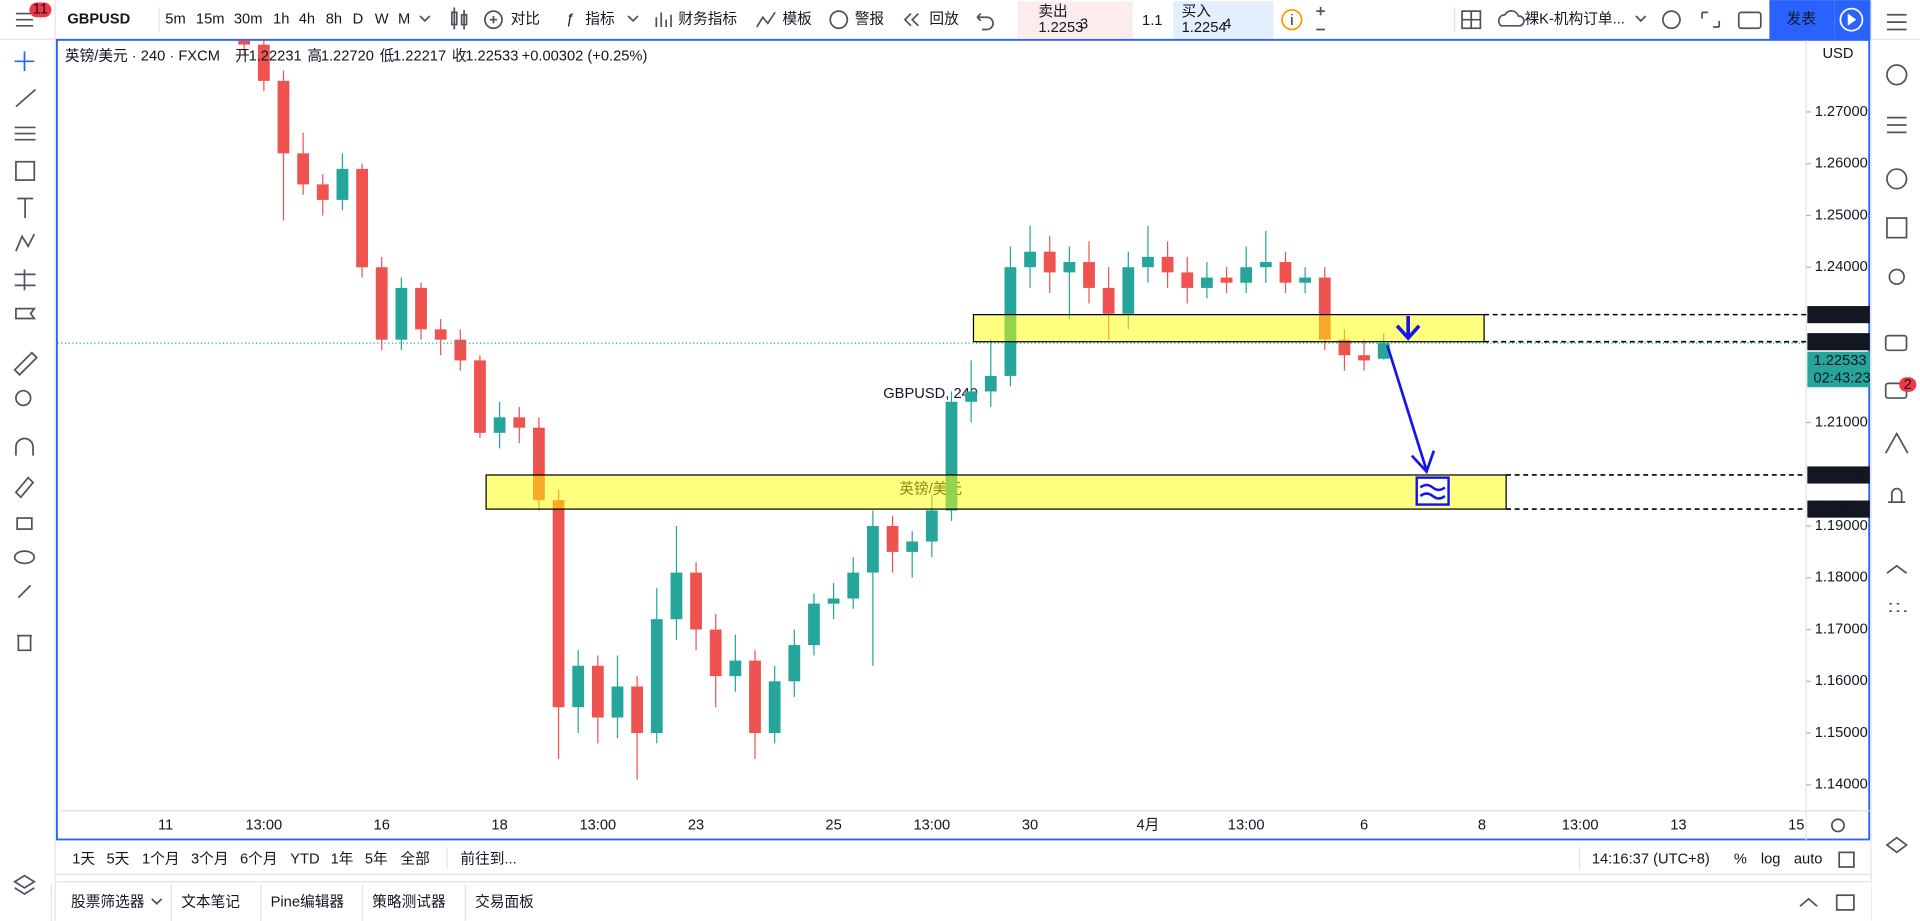 This screenshot has width=1920, height=921. Describe the element at coordinates (25, 170) in the screenshot. I see `shape-tool` at that location.